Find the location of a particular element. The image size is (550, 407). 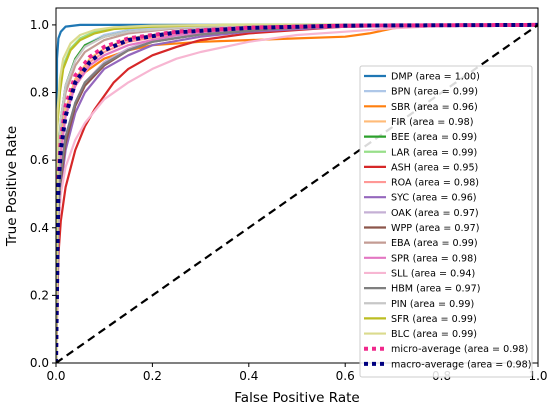

legend-label: BLC (area = 0.99) is located at coordinates (434, 334).